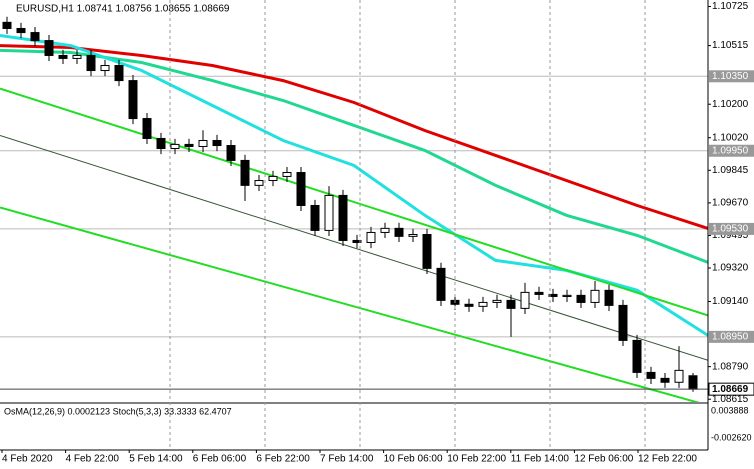  Describe the element at coordinates (730, 104) in the screenshot. I see `y-tick-label: 1.10200` at that location.